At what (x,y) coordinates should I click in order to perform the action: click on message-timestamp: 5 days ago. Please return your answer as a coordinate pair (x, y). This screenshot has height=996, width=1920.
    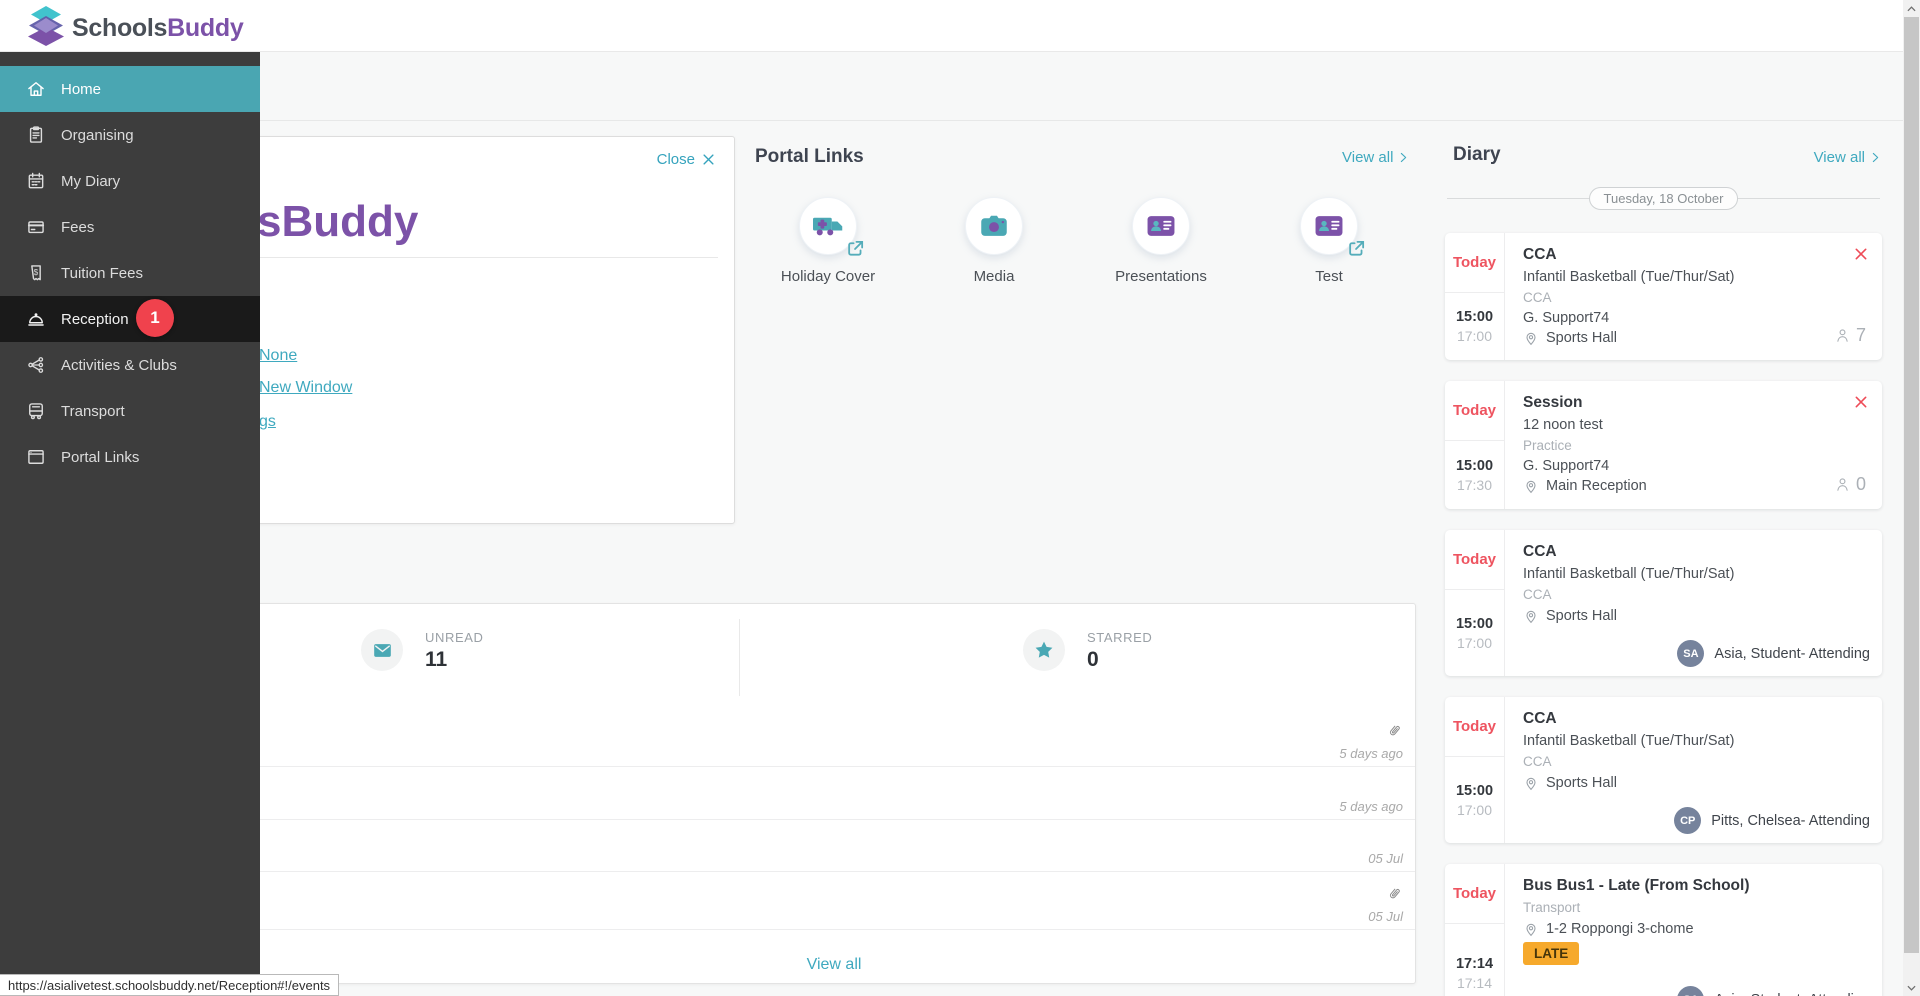
    Looking at the image, I should click on (1371, 753).